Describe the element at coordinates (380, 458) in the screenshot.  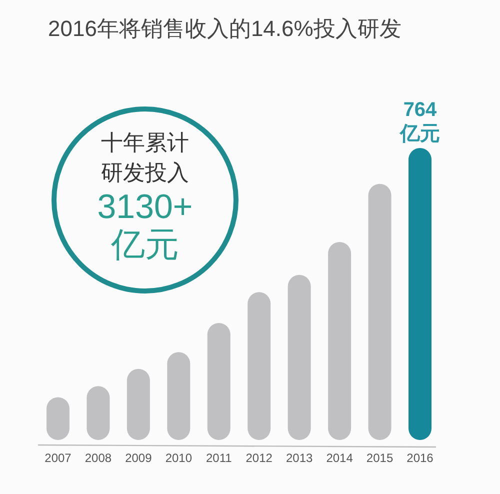
I see `x-tick-label: 2015` at that location.